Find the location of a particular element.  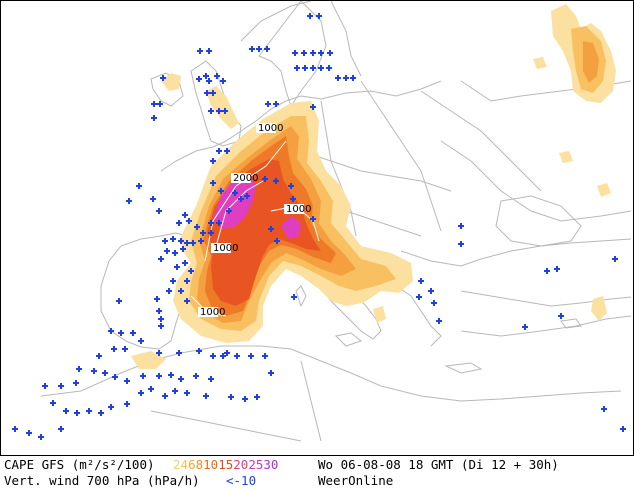

contour-labels: 1000 2000 1000 1000 1000 is located at coordinates (254, 220).